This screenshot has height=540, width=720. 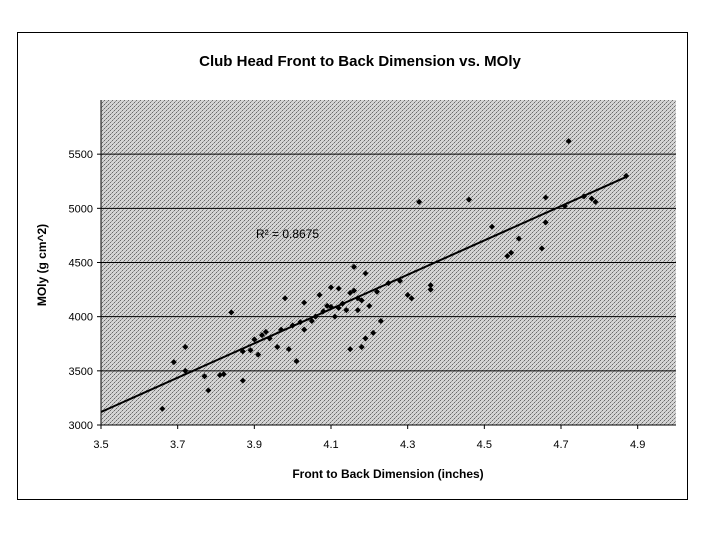 I want to click on y-tick-label: 5000, so click(x=81, y=209).